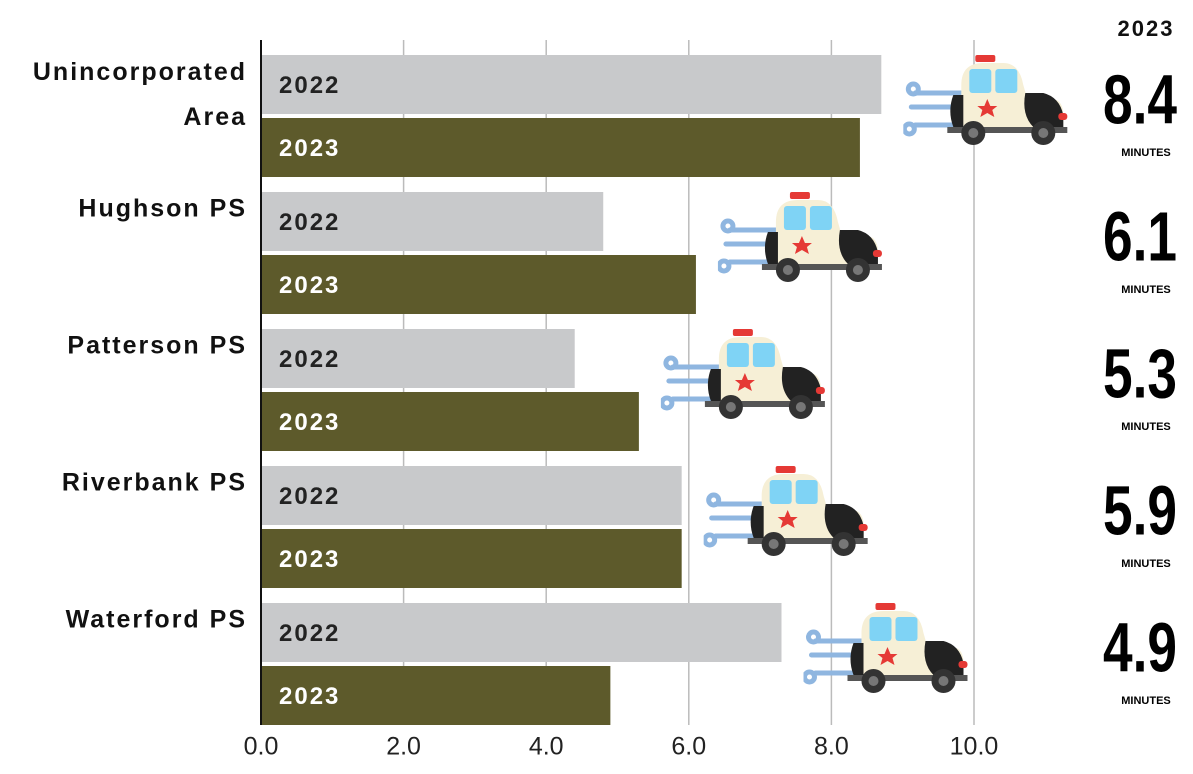 This screenshot has height=774, width=1193. I want to click on x-tick-label: 0.0, so click(261, 747).